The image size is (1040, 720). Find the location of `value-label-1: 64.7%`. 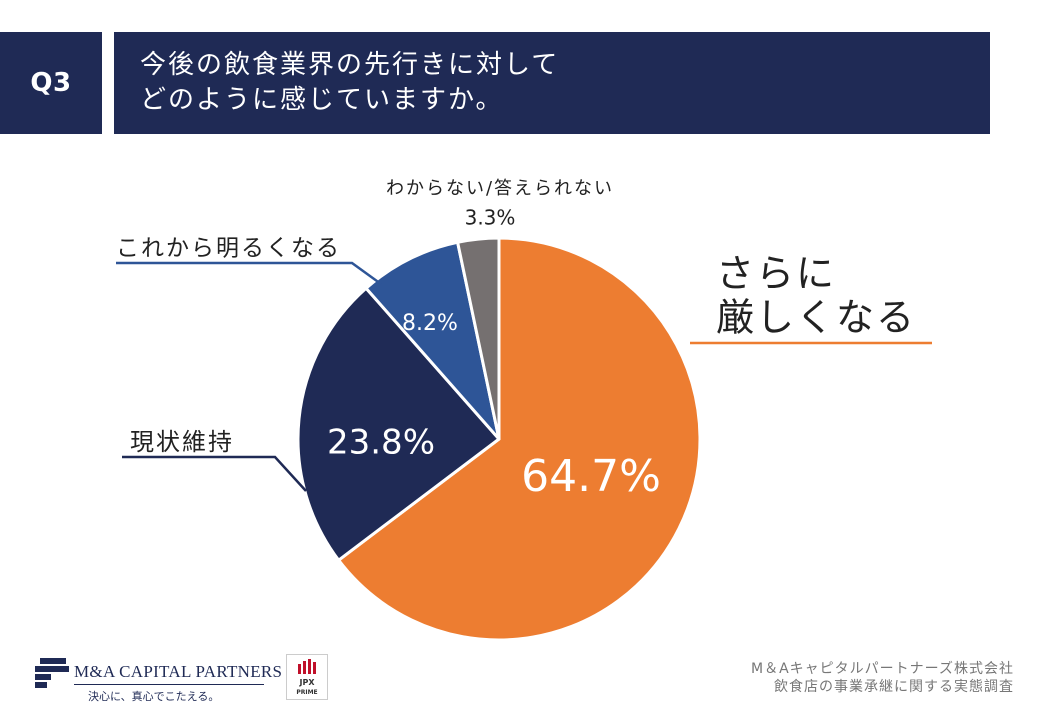

value-label-1: 64.7% is located at coordinates (591, 476).